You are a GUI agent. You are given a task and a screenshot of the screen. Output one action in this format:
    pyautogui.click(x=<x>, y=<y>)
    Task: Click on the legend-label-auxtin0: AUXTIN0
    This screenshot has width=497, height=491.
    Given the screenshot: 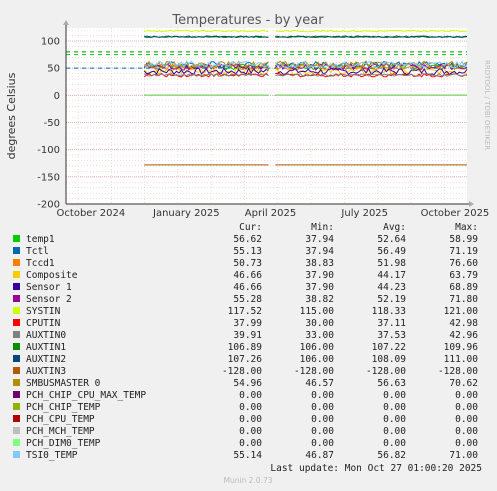 What is the action you would take?
    pyautogui.click(x=46, y=335)
    